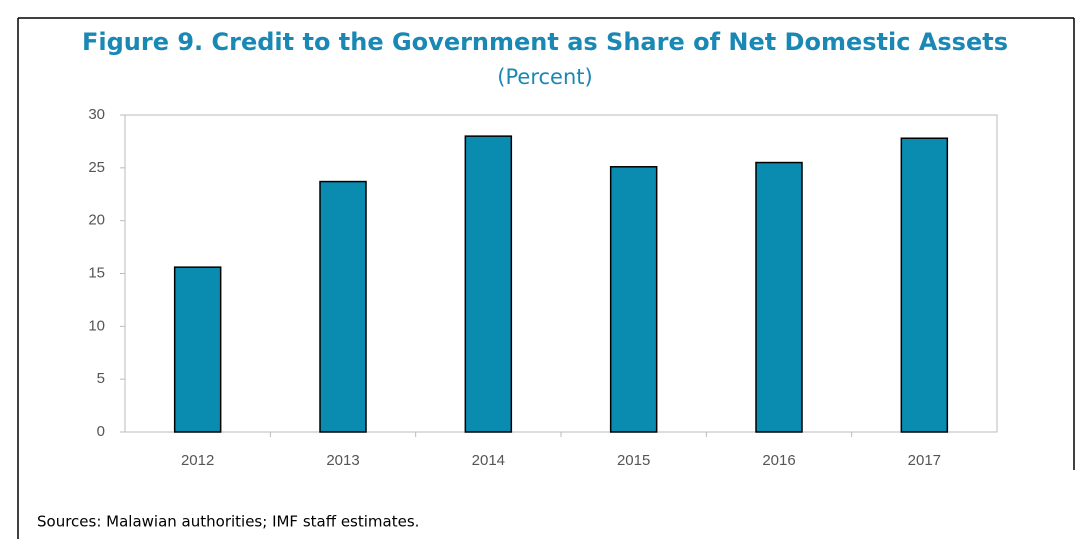  I want to click on y-tick-label: 10, so click(96, 325).